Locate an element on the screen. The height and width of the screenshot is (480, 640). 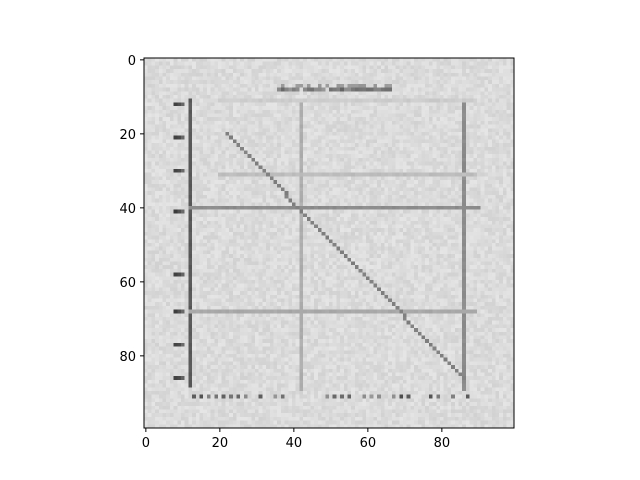
y-tick-label: 40 is located at coordinates (127, 209).